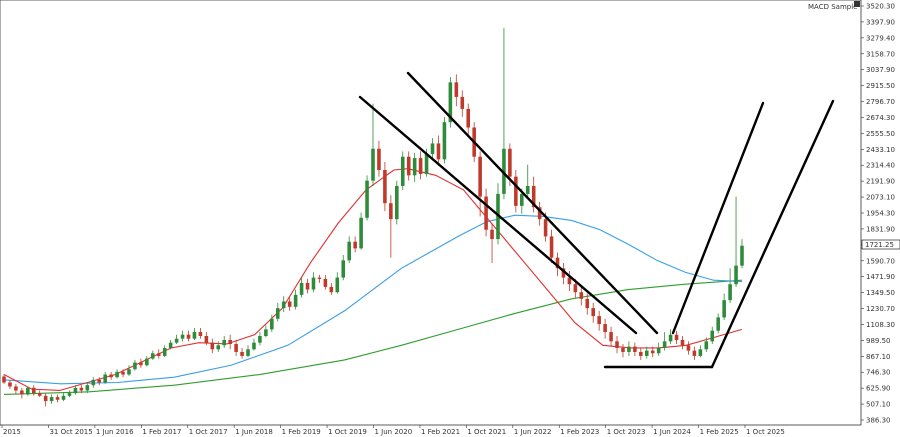  I want to click on y-tick-label: 746.30, so click(878, 373).